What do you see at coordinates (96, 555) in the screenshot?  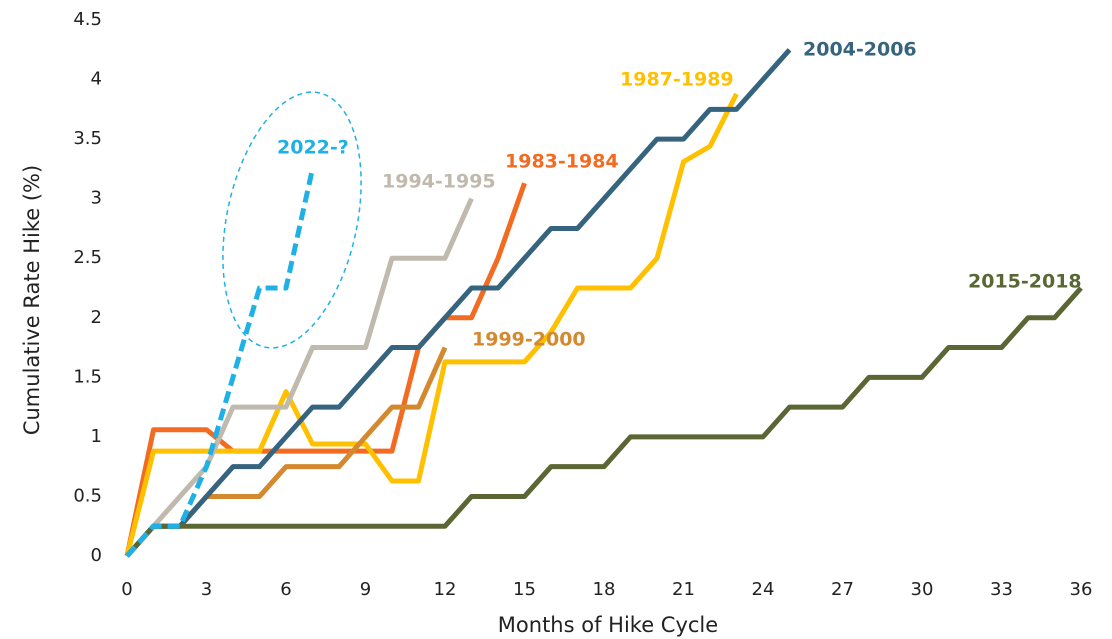 I see `y-tick-label: 0` at bounding box center [96, 555].